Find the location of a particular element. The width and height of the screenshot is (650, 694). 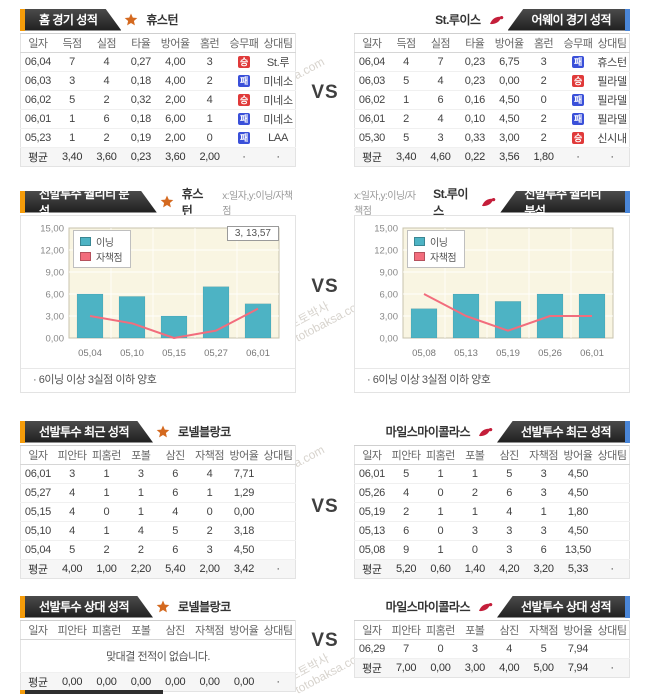

svg-text: 05,13 is located at coordinates (466, 353).